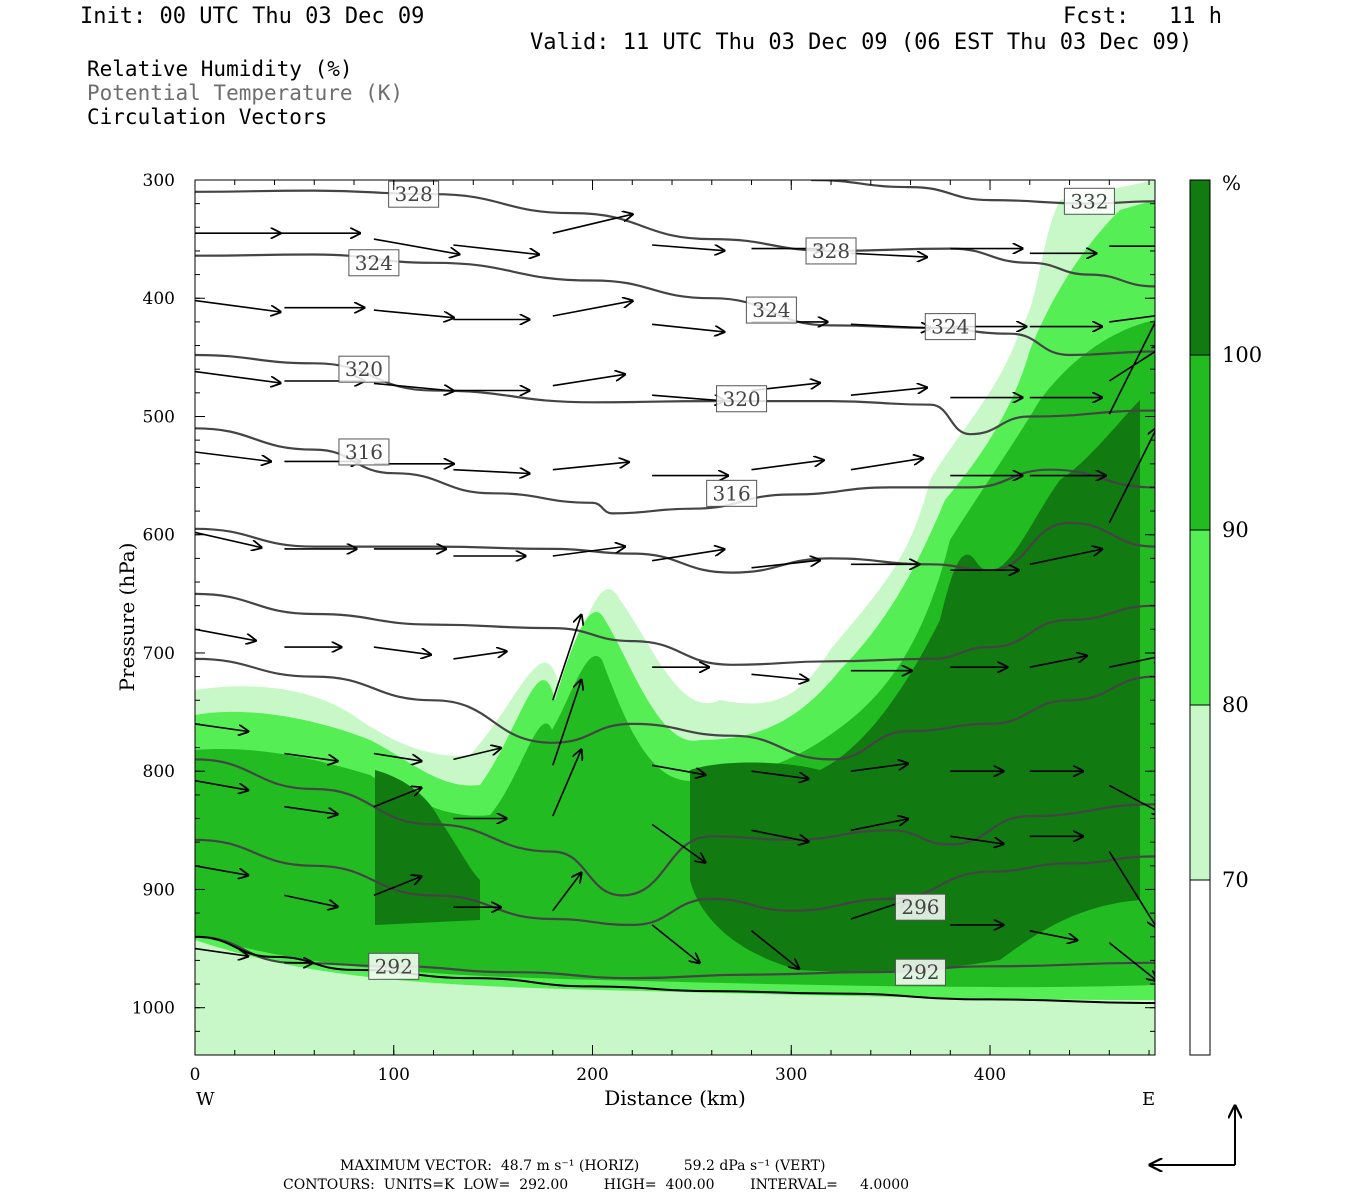 The image size is (1350, 1200). What do you see at coordinates (159, 181) in the screenshot?
I see `y-tick-label: 300` at bounding box center [159, 181].